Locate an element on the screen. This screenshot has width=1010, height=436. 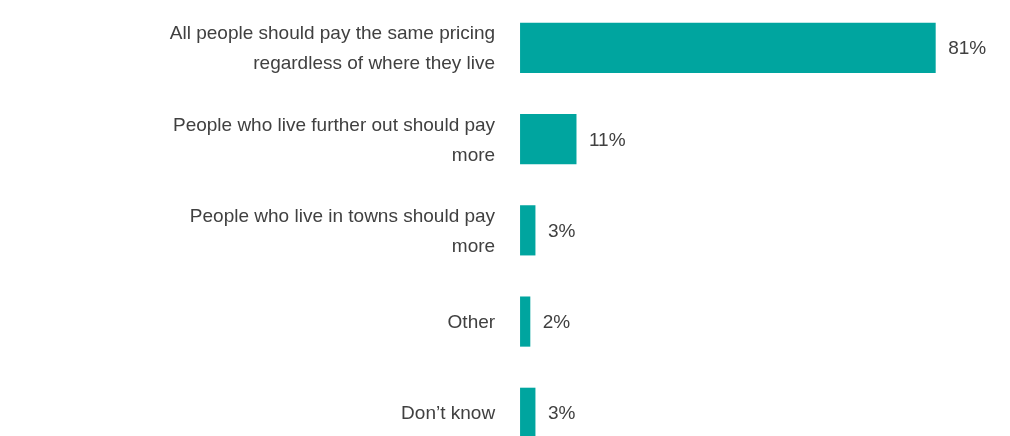
data-label: 81% is located at coordinates (967, 48).